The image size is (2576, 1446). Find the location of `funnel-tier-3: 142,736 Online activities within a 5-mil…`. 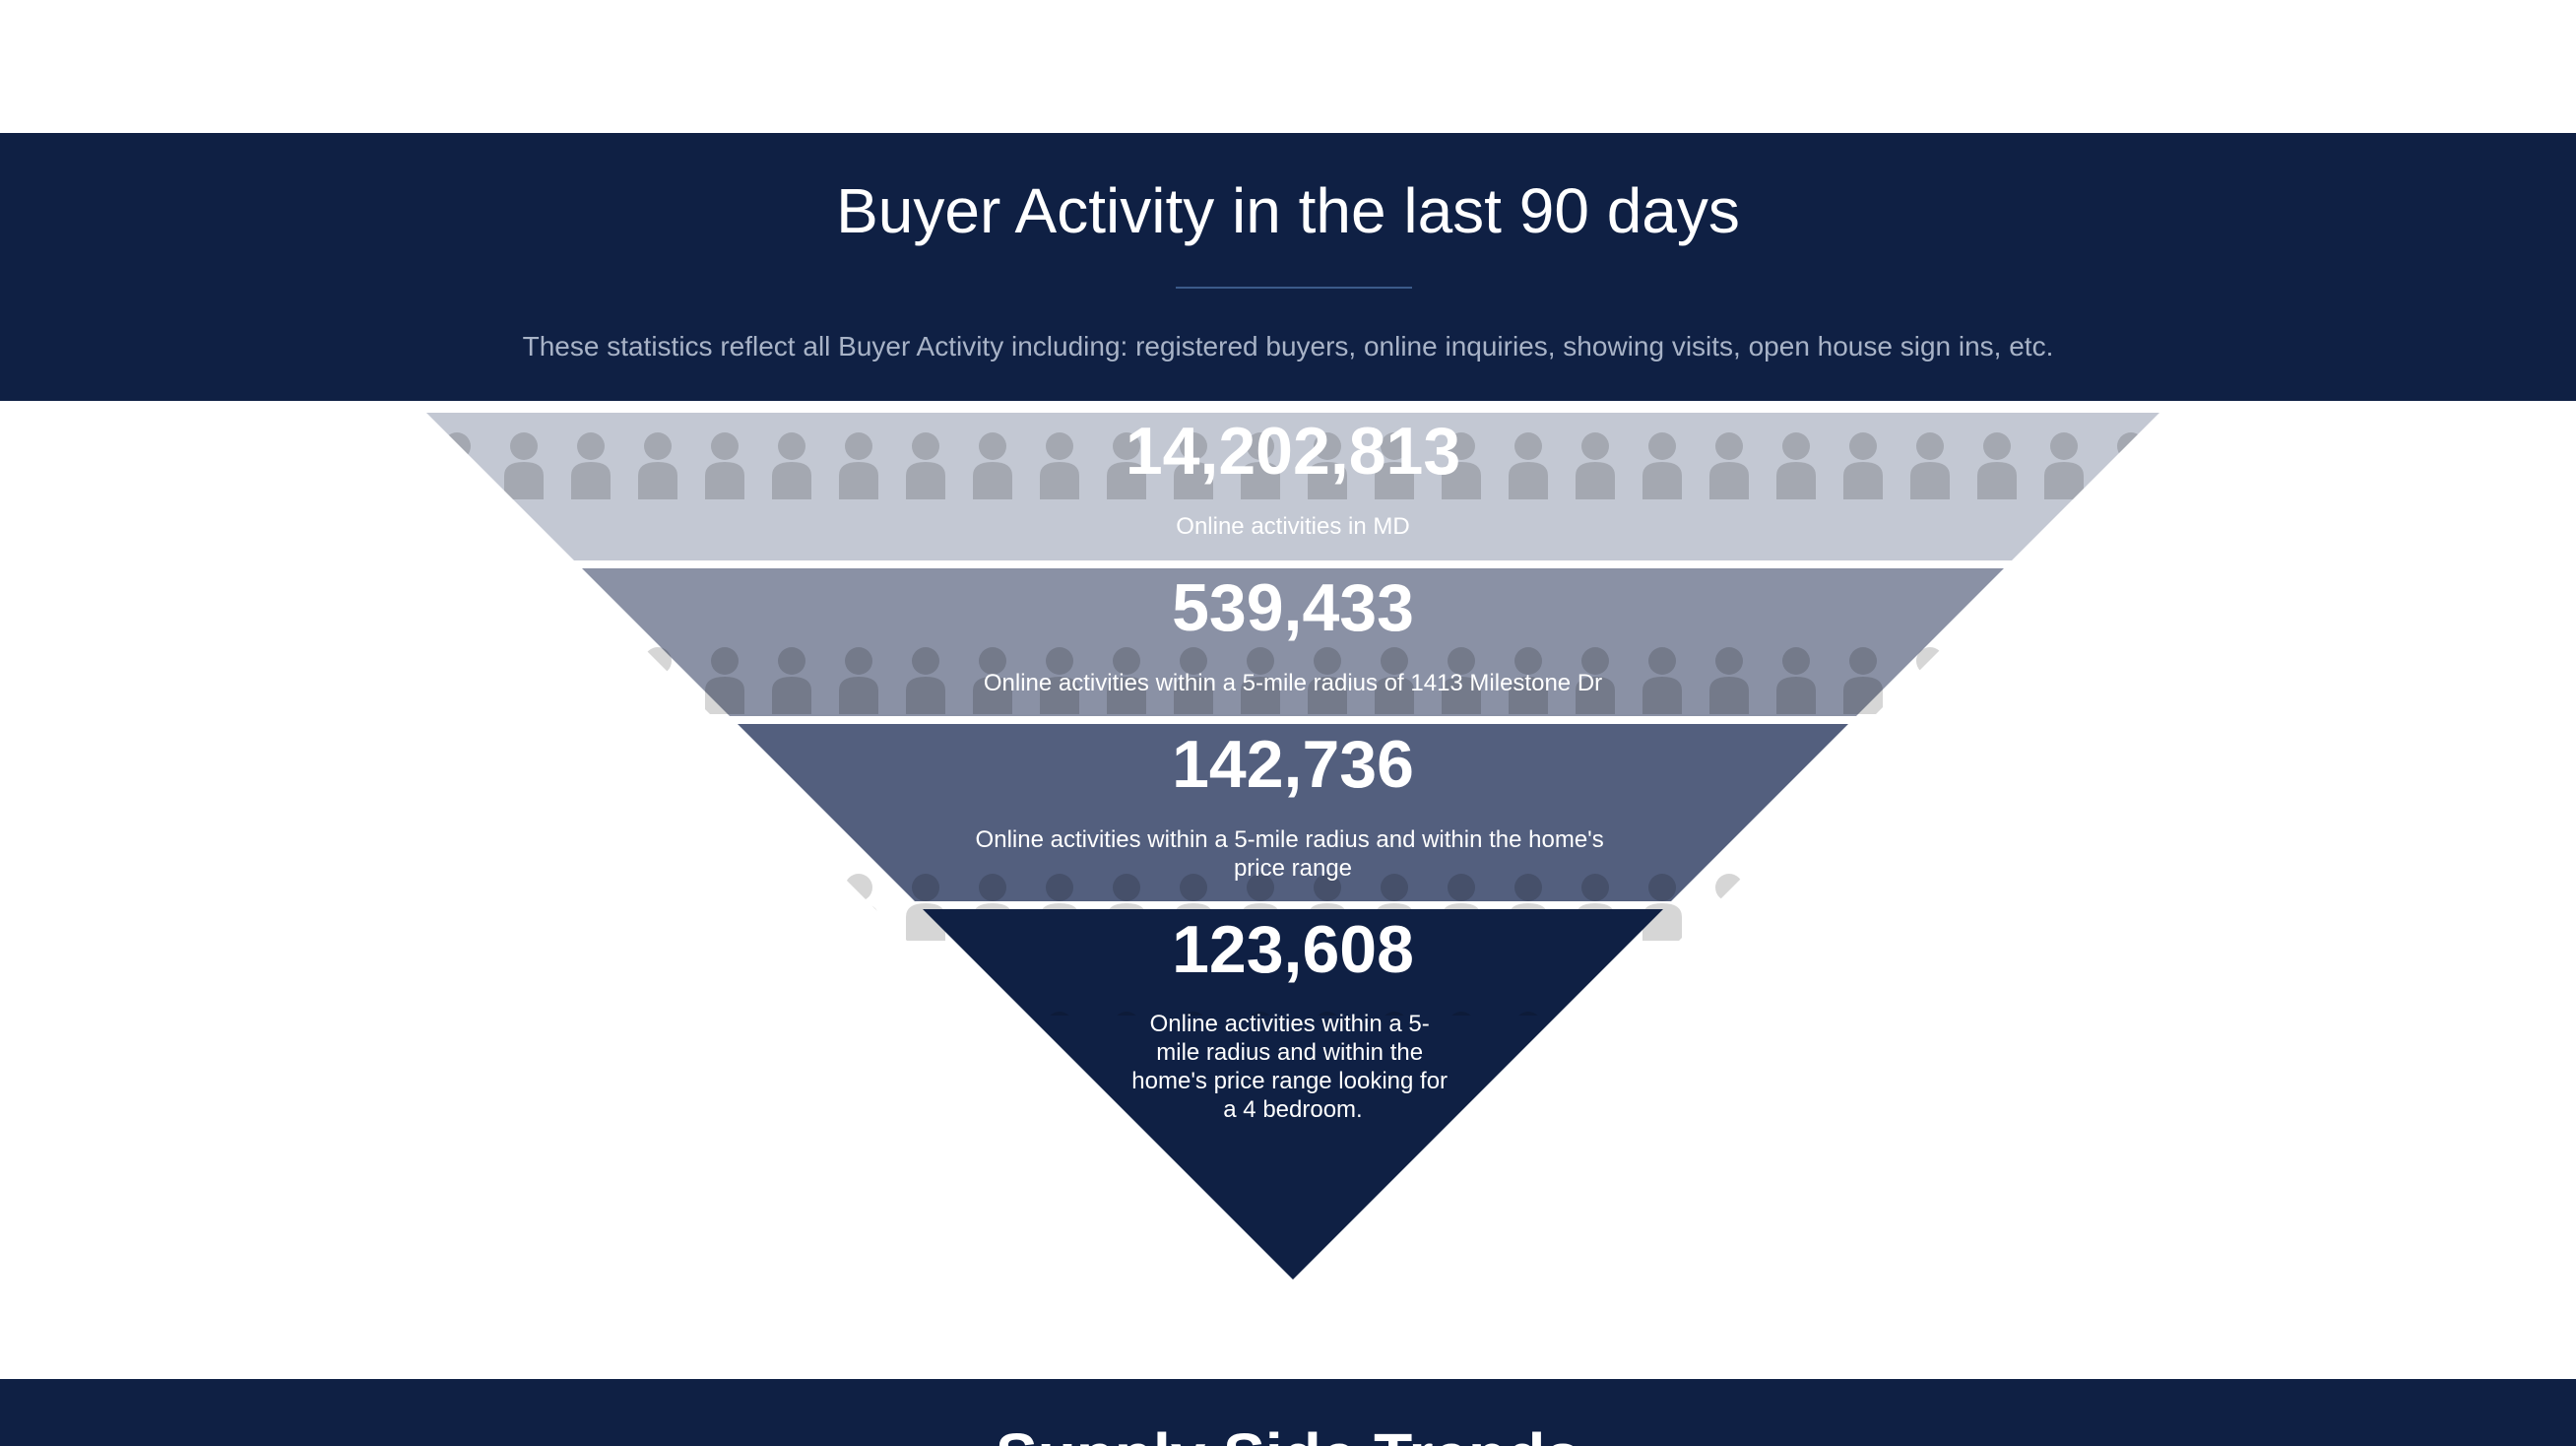

funnel-tier-3: 142,736 Online activities within a 5-mil… is located at coordinates (1293, 836).